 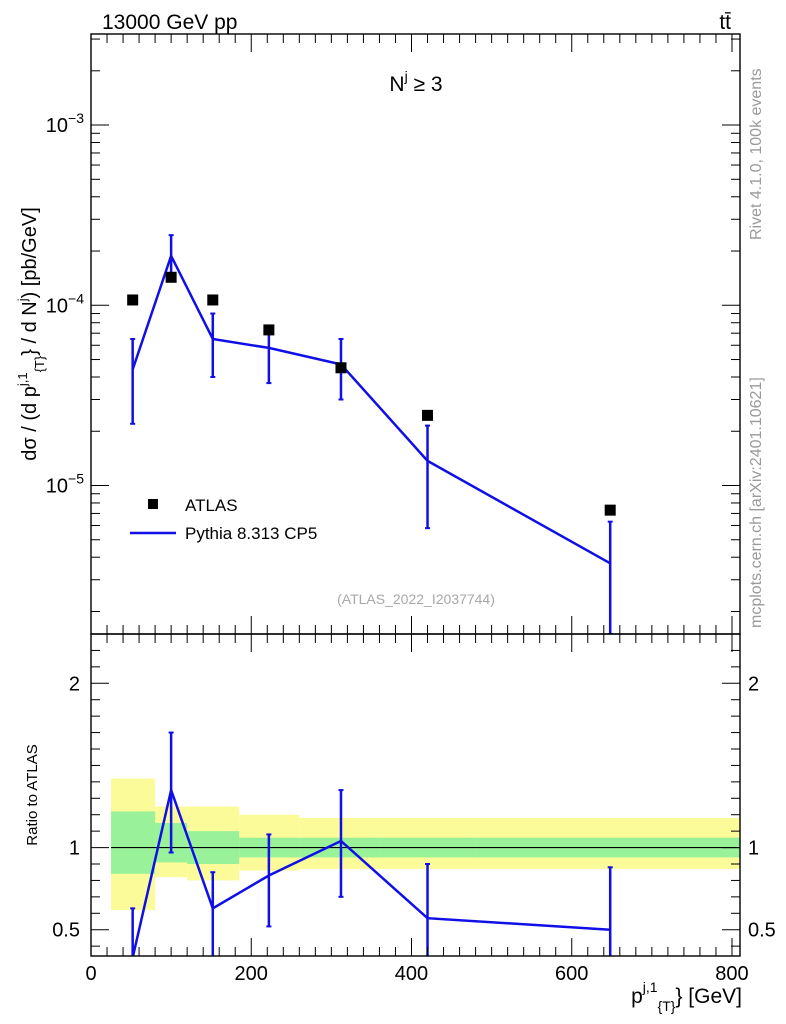 I want to click on main-y-tick-label: 10⁻⁴, so click(x=65, y=303).